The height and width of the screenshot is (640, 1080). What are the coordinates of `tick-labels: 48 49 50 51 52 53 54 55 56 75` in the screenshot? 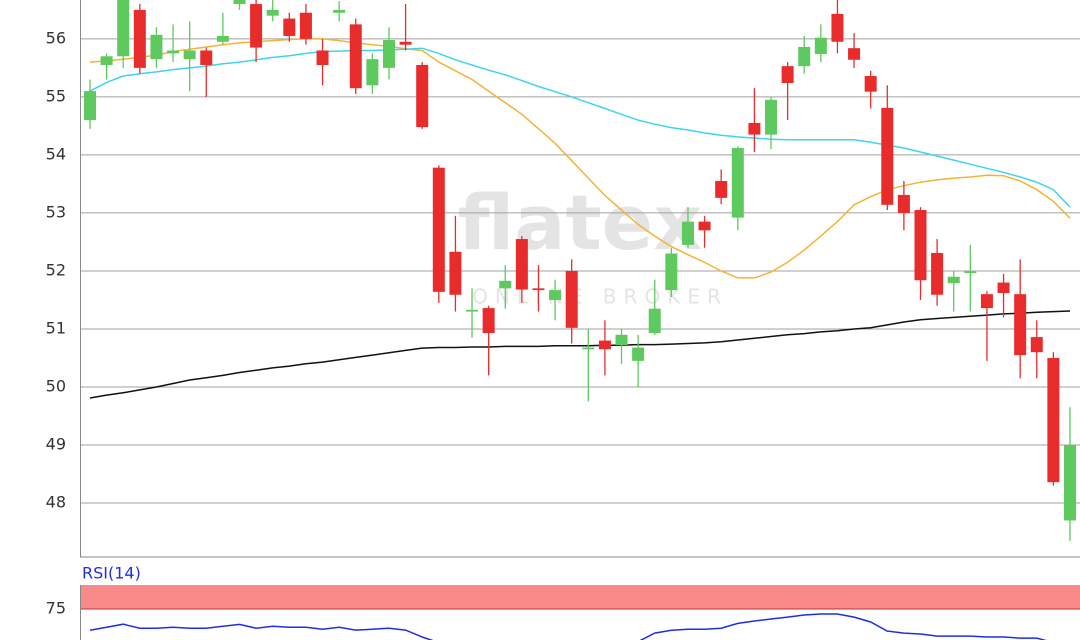 It's located at (56, 322).